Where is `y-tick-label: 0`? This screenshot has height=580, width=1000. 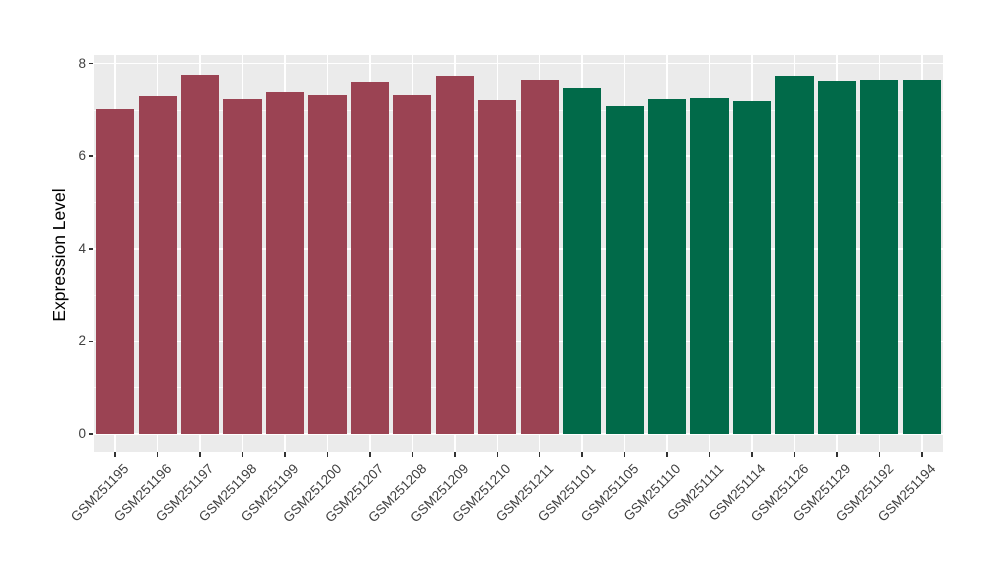 y-tick-label: 0 is located at coordinates (82, 433).